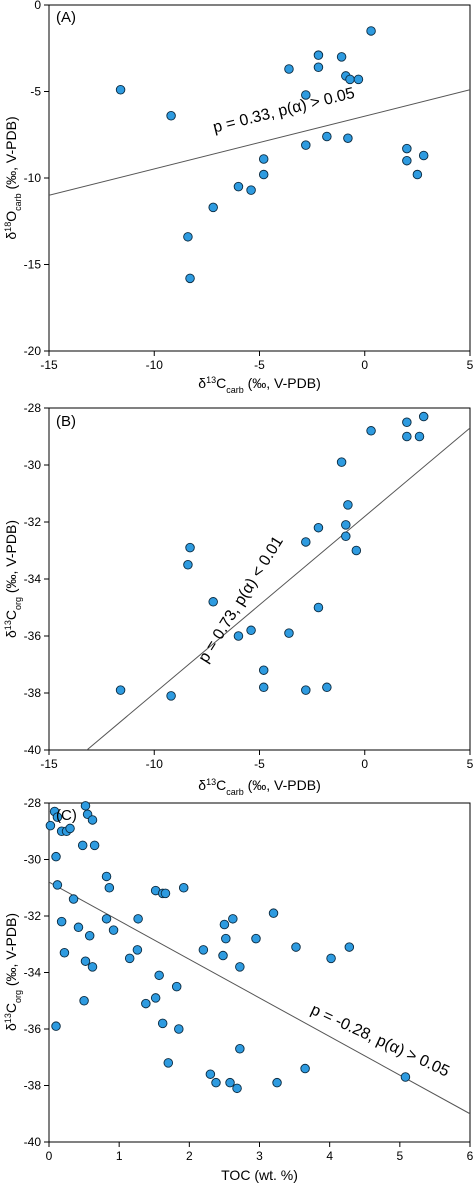 The width and height of the screenshot is (474, 1191). I want to click on x-tick-label: 4, so click(329, 1156).